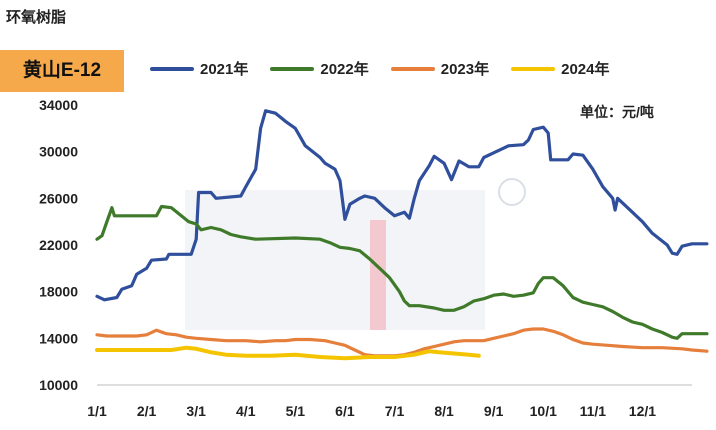 Image resolution: width=716 pixels, height=430 pixels. Describe the element at coordinates (617, 112) in the screenshot. I see `unit-label: 单位：元/吨` at that location.